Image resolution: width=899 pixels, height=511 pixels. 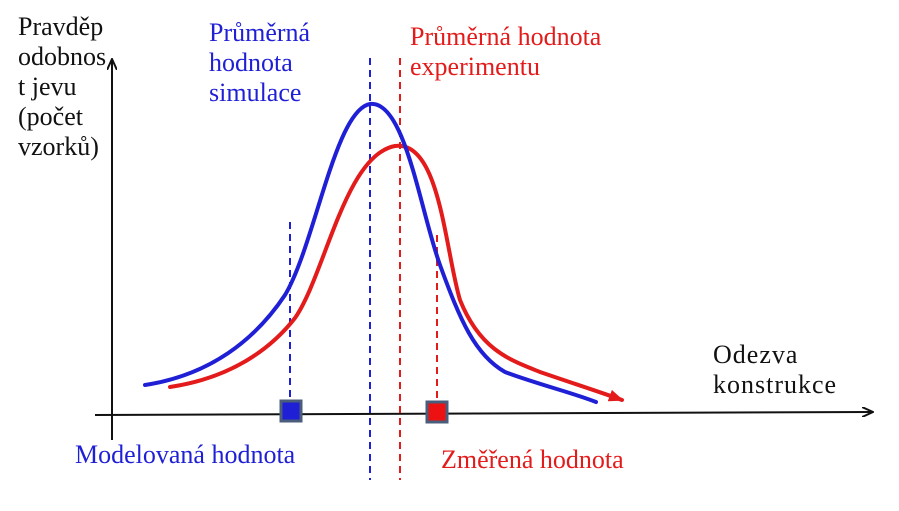 What do you see at coordinates (50, 116) in the screenshot?
I see `y-axis-label-line: (počet` at bounding box center [50, 116].